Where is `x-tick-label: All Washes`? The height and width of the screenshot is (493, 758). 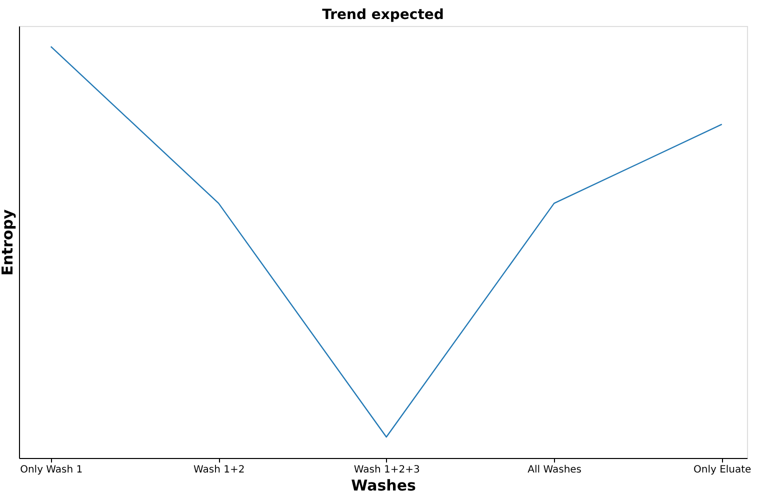
x-tick-label: All Washes is located at coordinates (555, 470).